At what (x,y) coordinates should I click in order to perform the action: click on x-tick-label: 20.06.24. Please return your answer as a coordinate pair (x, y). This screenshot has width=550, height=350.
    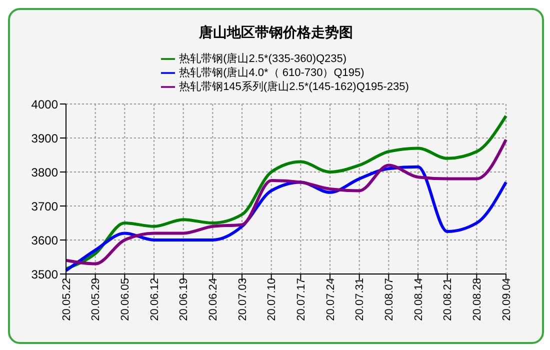
    Looking at the image, I should click on (213, 299).